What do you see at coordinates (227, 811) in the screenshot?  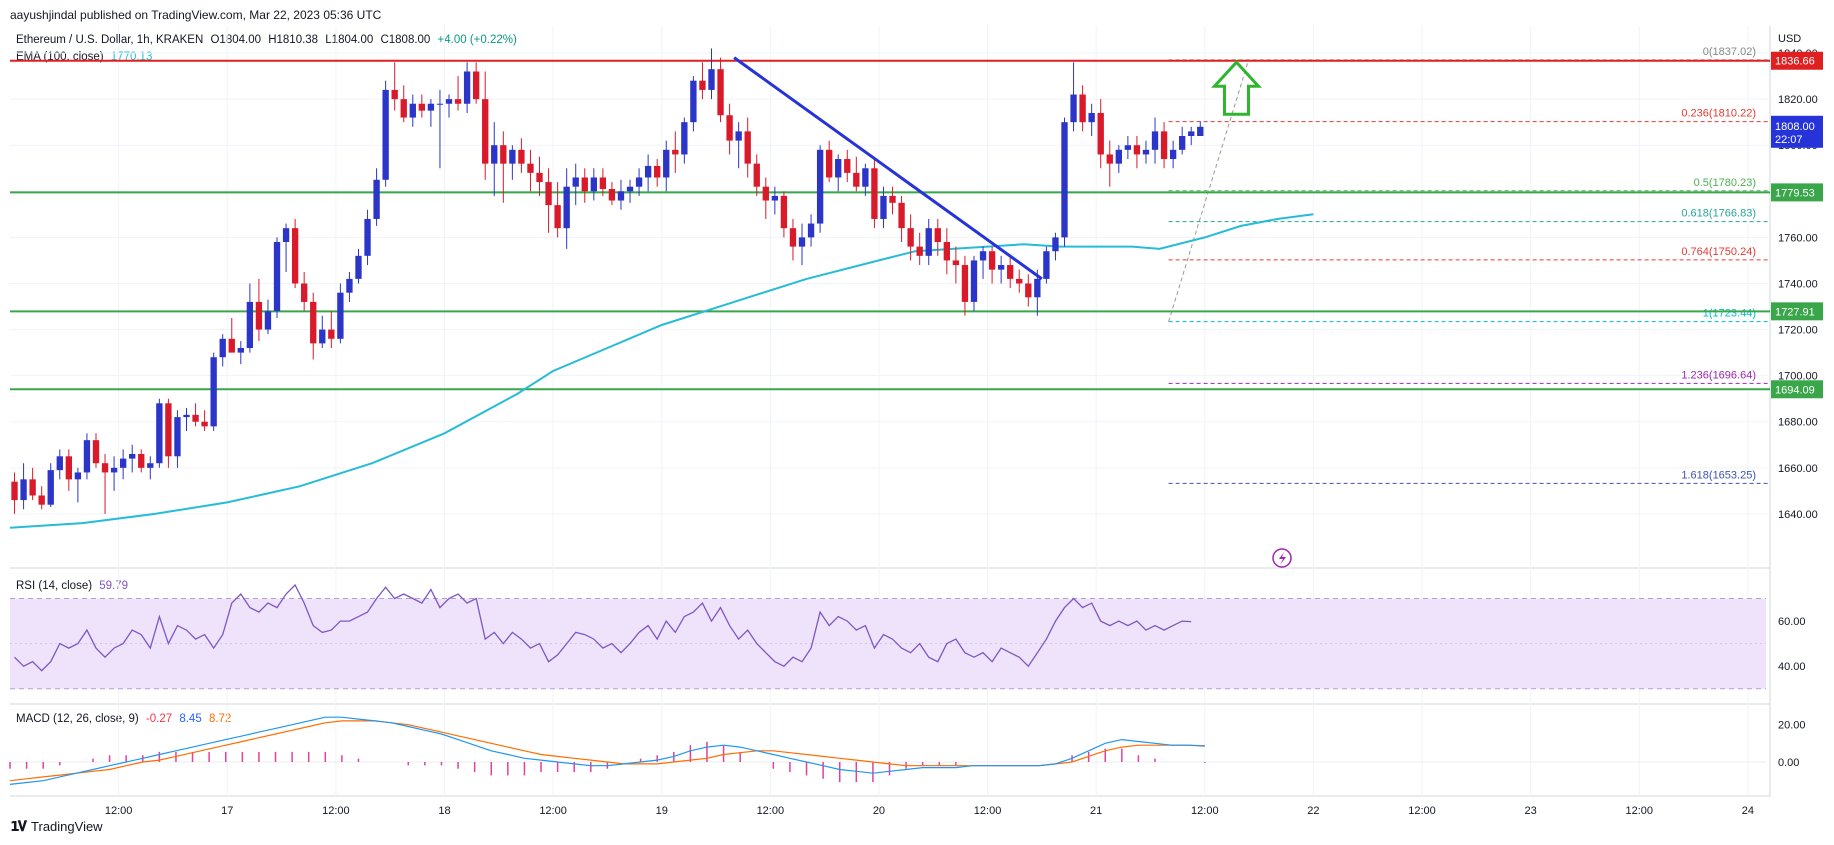 I see `time-tick-label: 17` at bounding box center [227, 811].